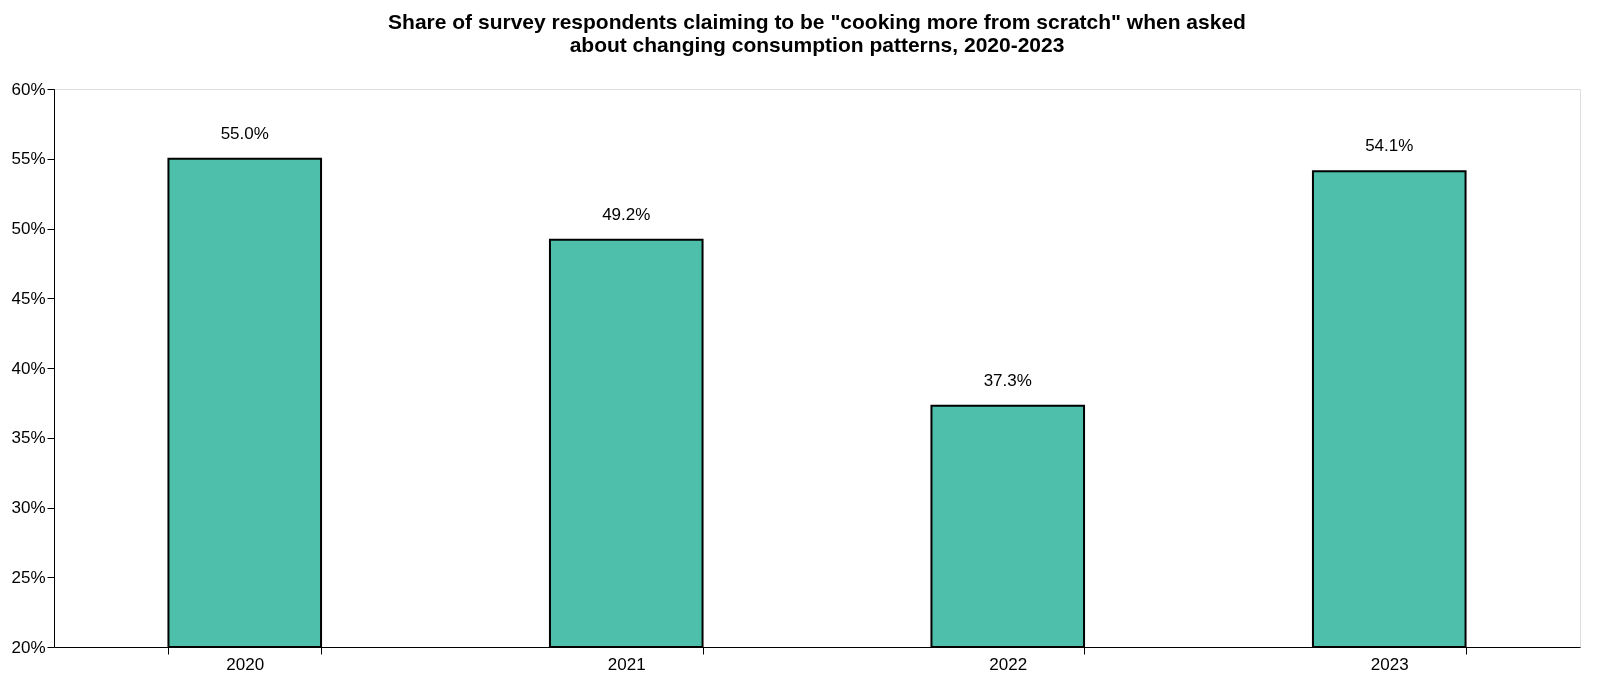  Describe the element at coordinates (626, 664) in the screenshot. I see `x-tick-label: 2021` at that location.